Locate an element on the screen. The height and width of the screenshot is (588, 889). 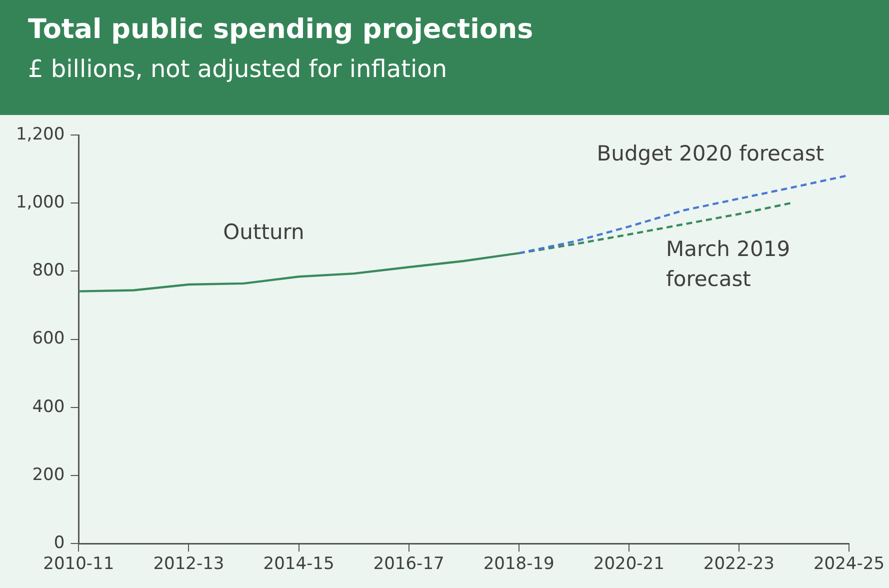
x-tick-label: 2010-11 is located at coordinates (78, 564).